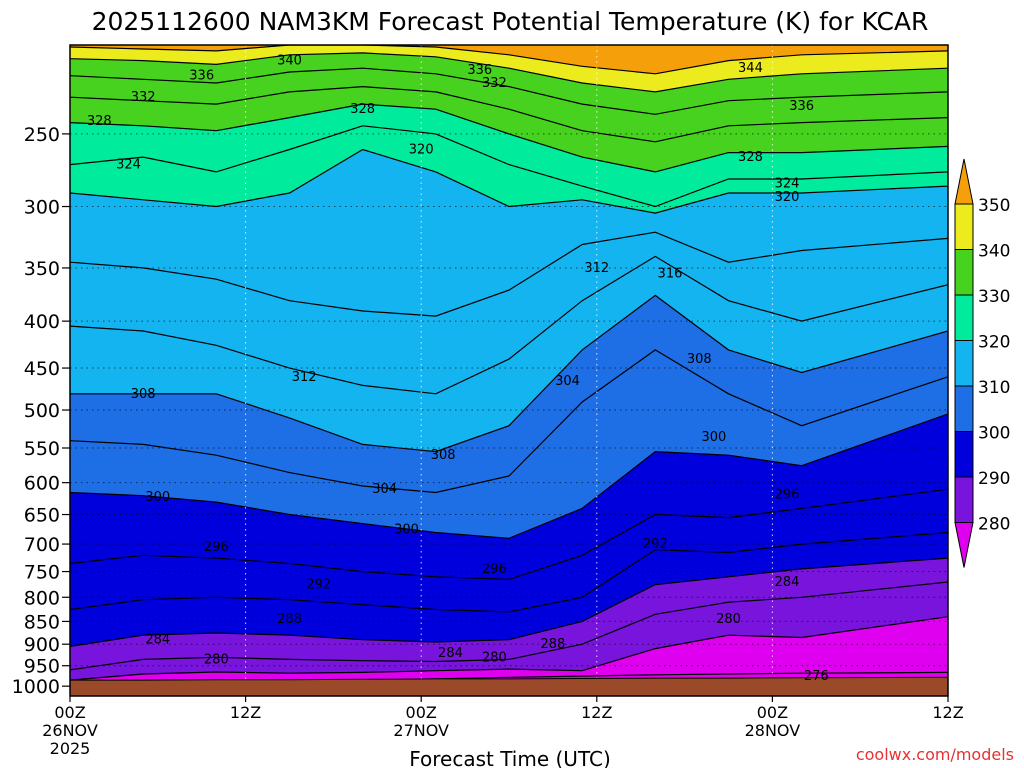 This screenshot has height=768, width=1024. What do you see at coordinates (994, 206) in the screenshot?
I see `colorbar-label: 350` at bounding box center [994, 206].